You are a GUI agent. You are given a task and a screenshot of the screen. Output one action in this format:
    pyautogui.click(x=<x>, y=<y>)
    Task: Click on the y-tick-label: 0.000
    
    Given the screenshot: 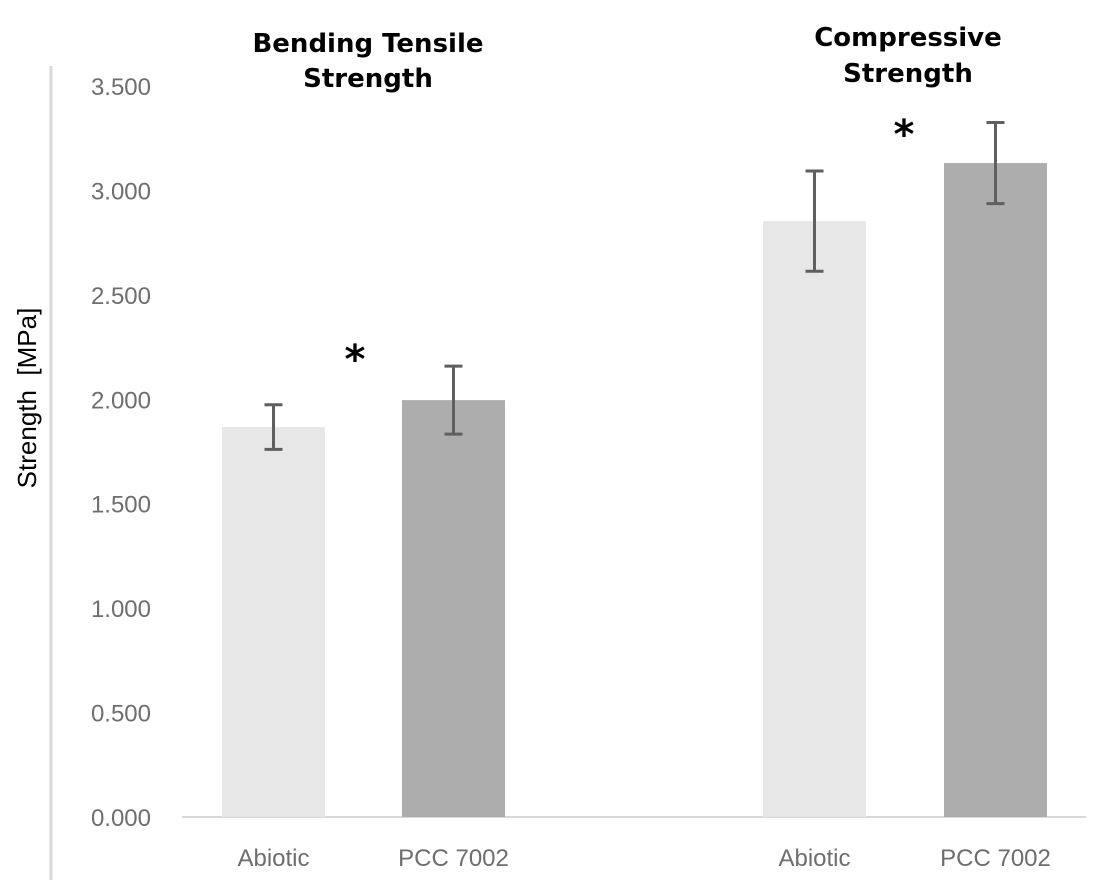 What is the action you would take?
    pyautogui.click(x=121, y=818)
    